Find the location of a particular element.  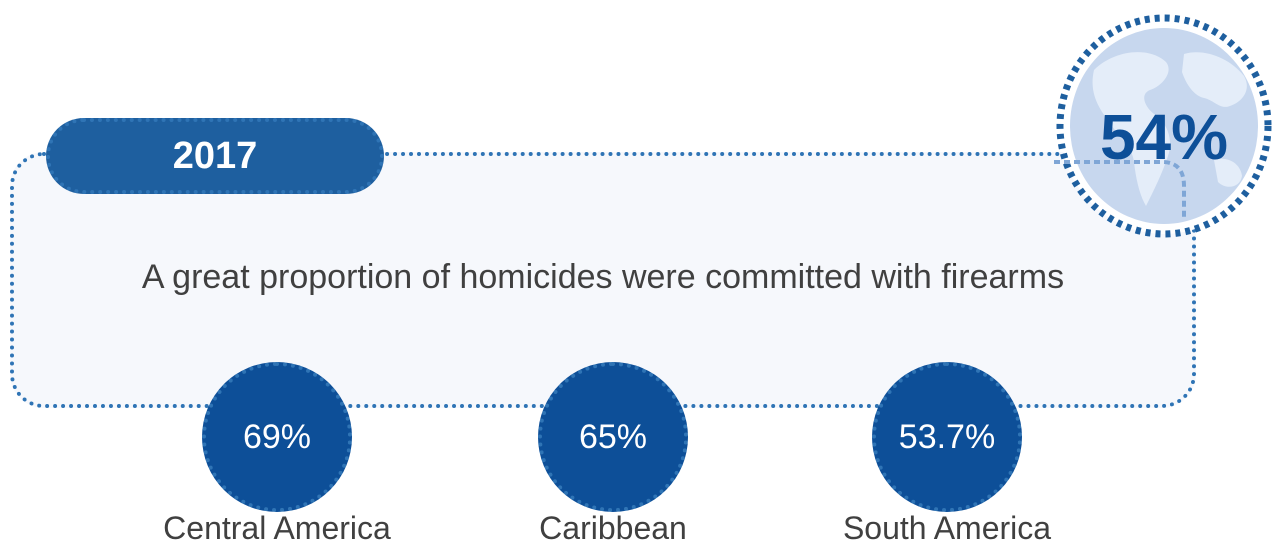

year-badge: 2017 is located at coordinates (215, 156).